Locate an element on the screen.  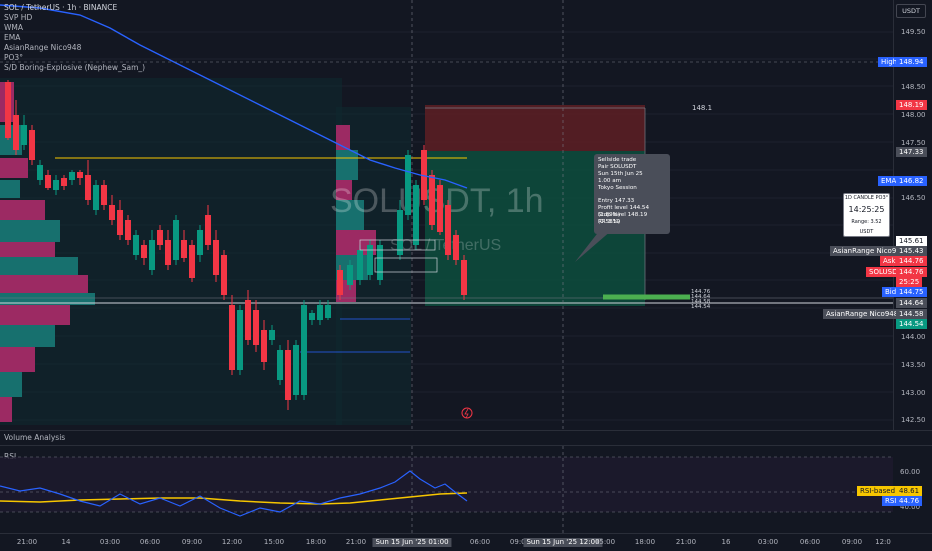
symbol-title: SOL / TetherUS · 1h · BINANCE is located at coordinates (61, 7).